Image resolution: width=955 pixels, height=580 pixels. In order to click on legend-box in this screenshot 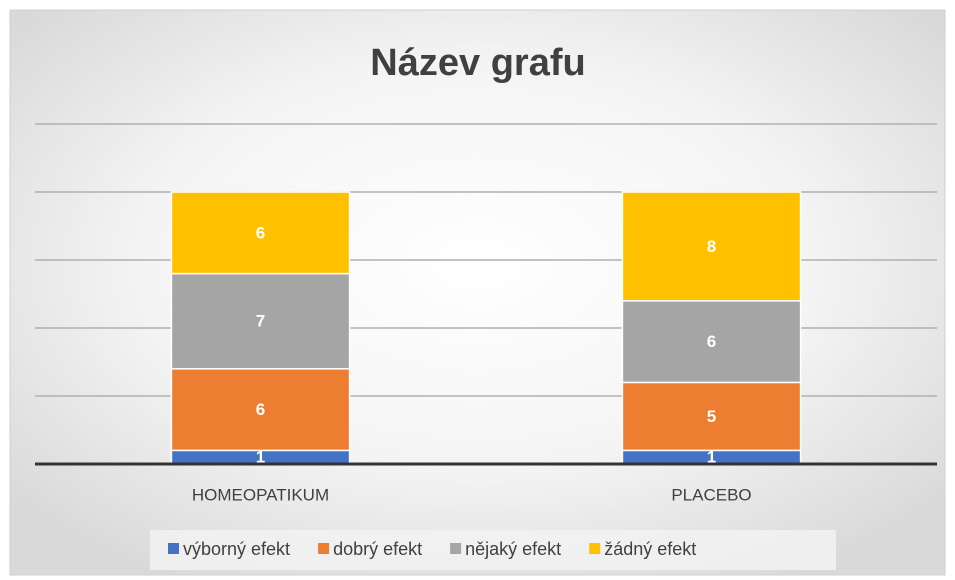, I will do `click(493, 550)`.